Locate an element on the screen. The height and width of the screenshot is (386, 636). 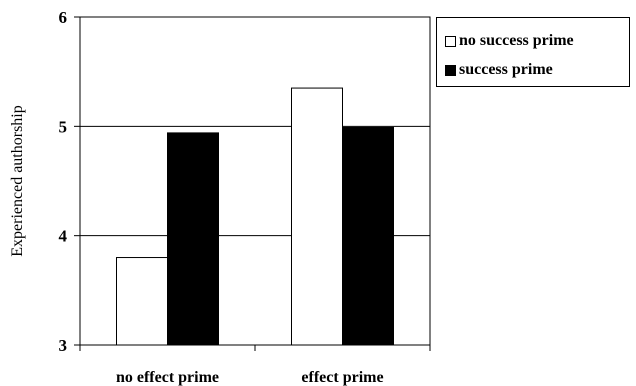
bar-no-success-prime-no-effect-prime is located at coordinates (142, 301).